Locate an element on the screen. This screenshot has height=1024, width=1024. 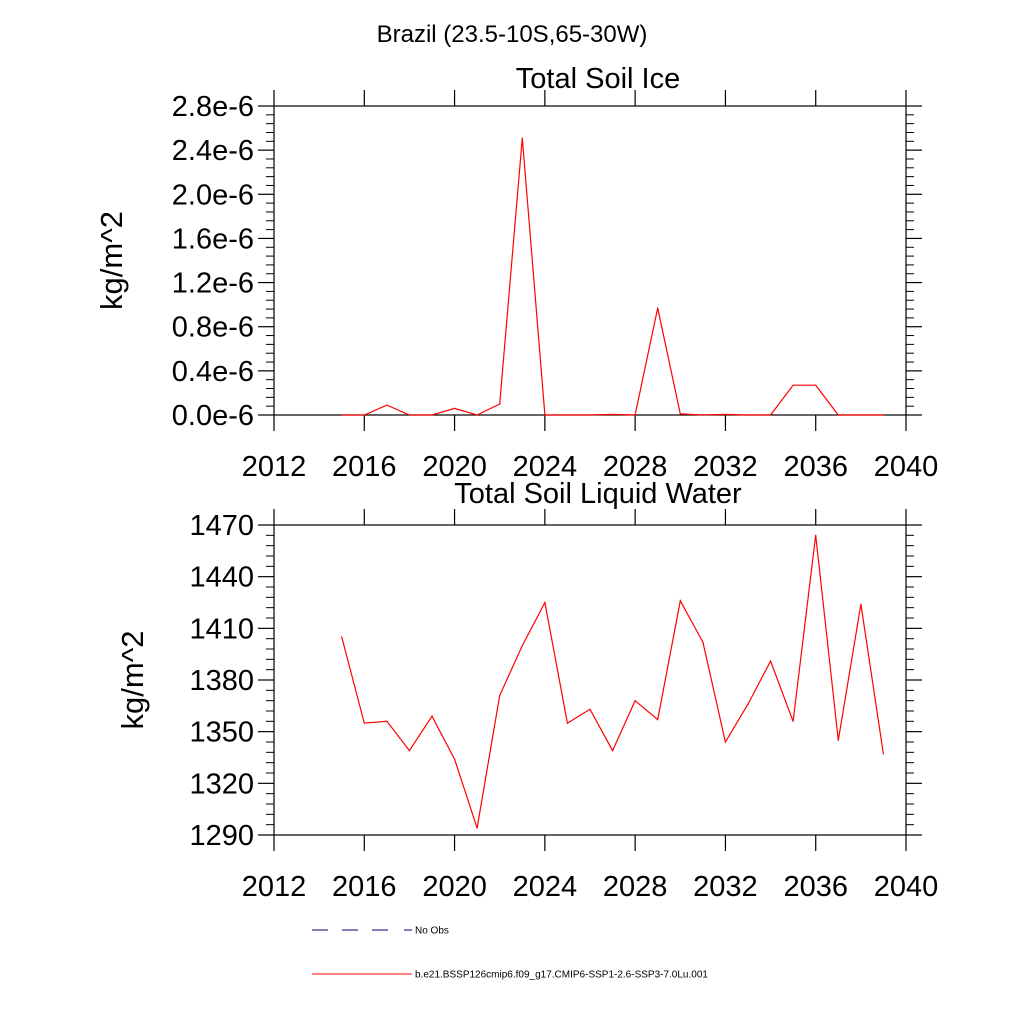
panel-title: Total Soil Liquid Water is located at coordinates (598, 494).